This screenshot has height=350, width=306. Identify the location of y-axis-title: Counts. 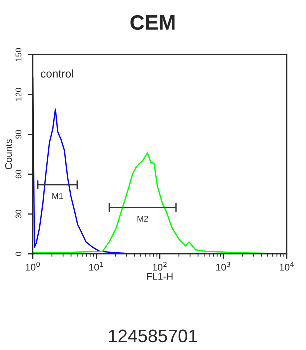
(8, 154).